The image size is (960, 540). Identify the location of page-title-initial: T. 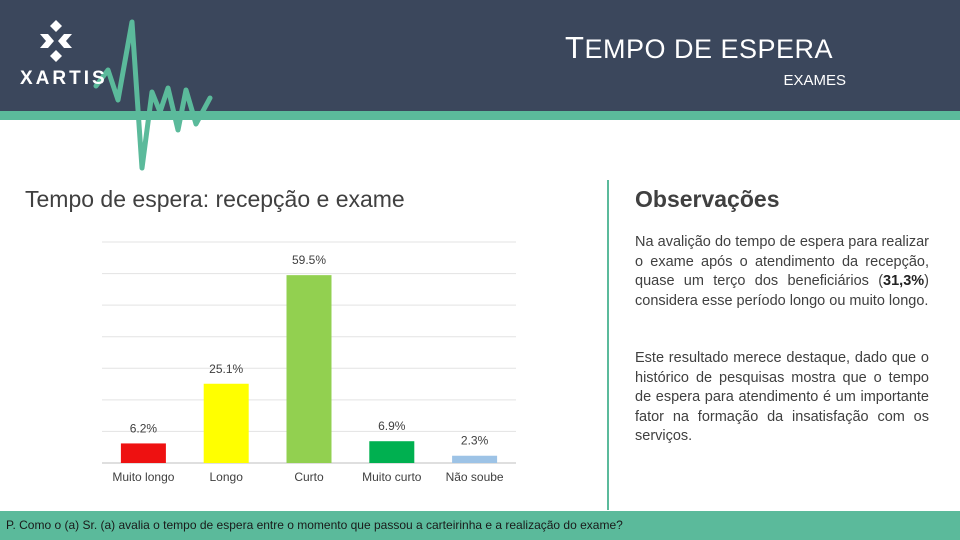
(575, 47).